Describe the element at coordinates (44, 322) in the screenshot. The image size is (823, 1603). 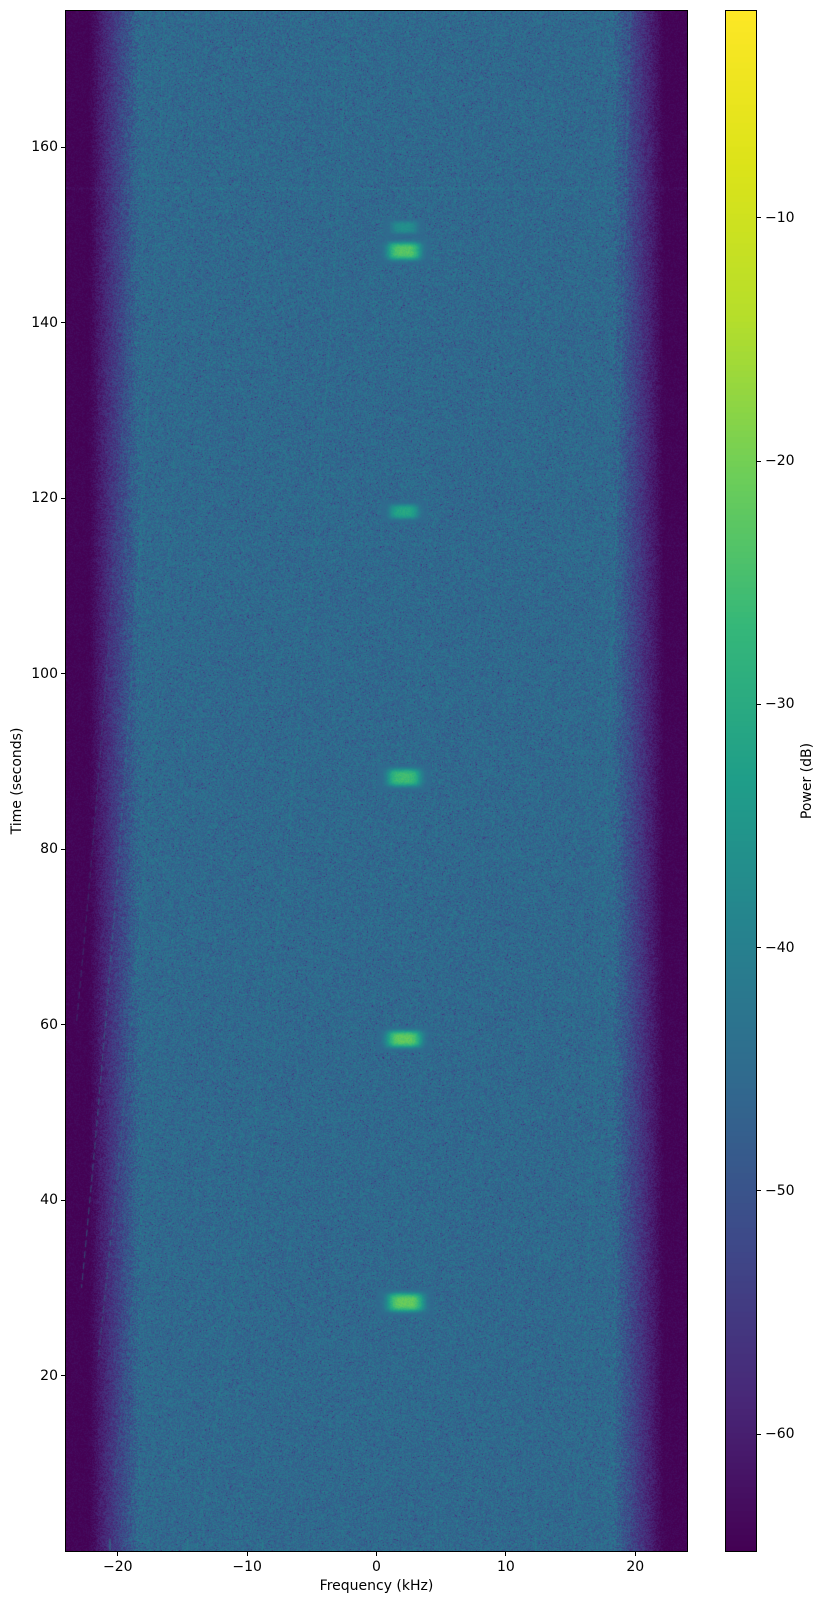
I see `y-tick-label: 140` at that location.